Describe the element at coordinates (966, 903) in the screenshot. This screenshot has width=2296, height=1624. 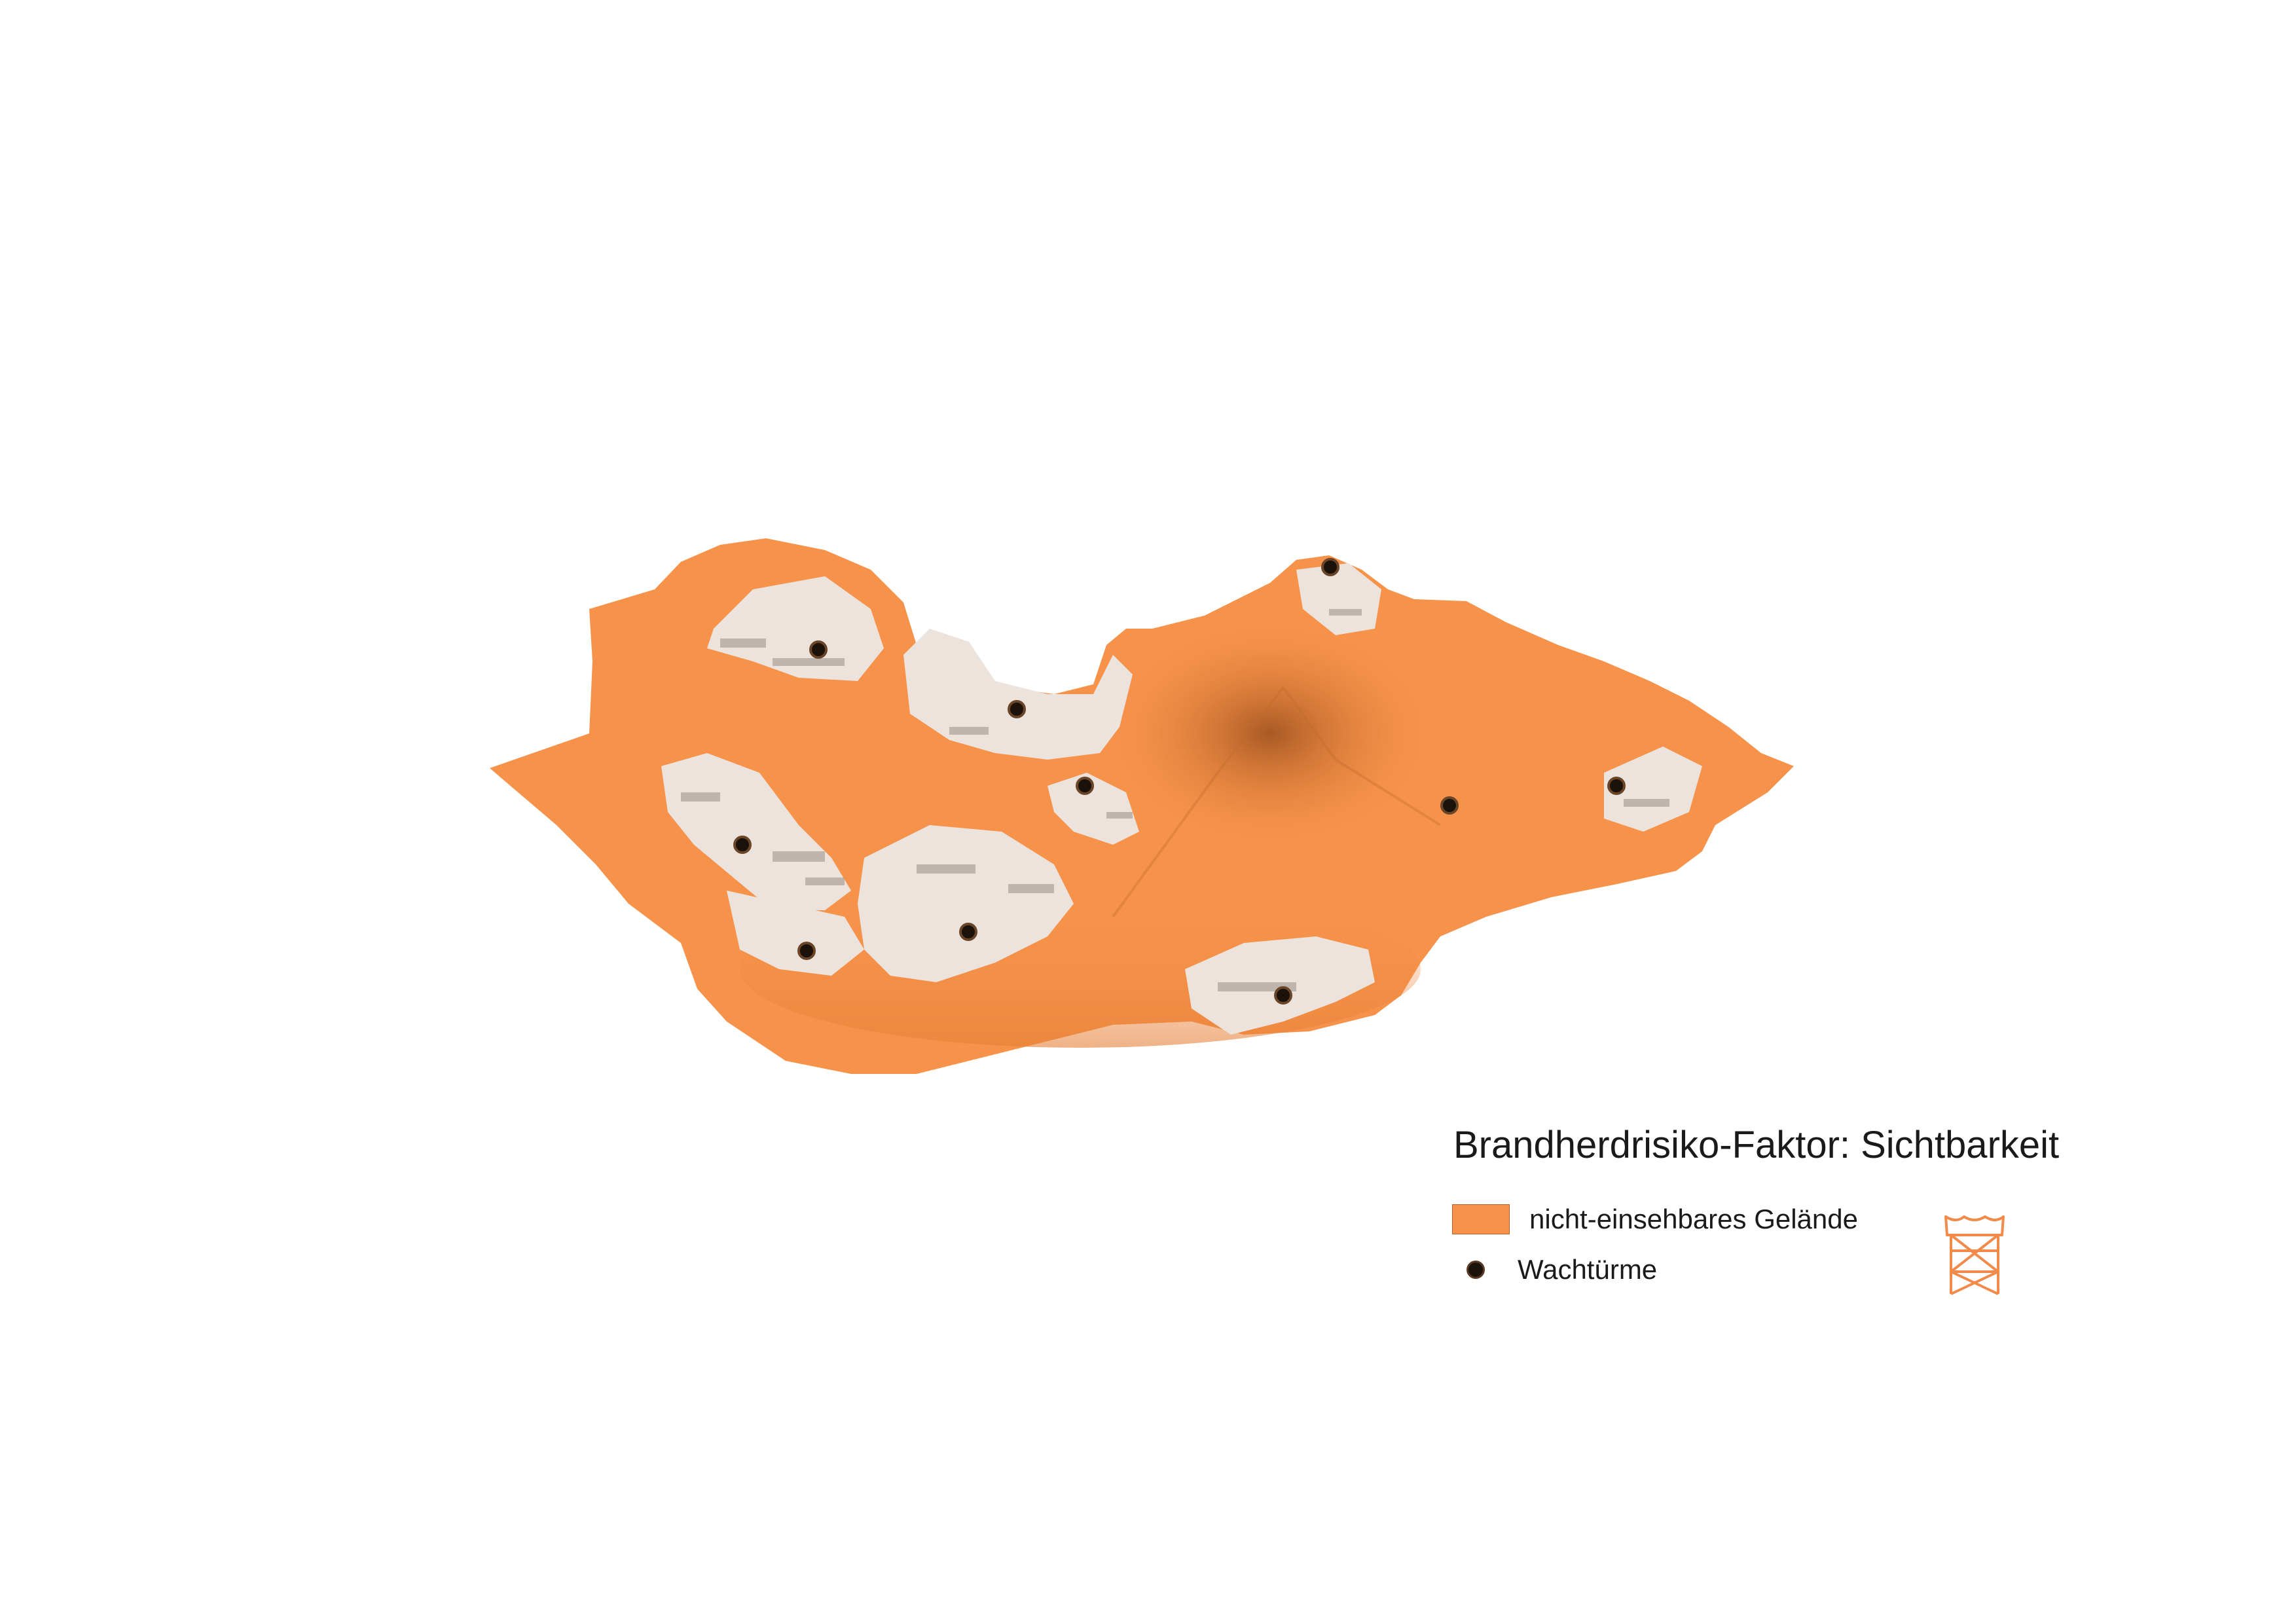
I see `visible-area-centre-south` at that location.